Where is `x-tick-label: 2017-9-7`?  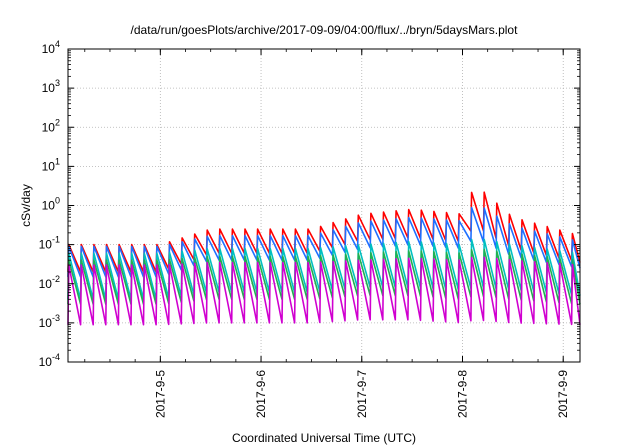
x-tick-label: 2017-9-7 is located at coordinates (362, 394).